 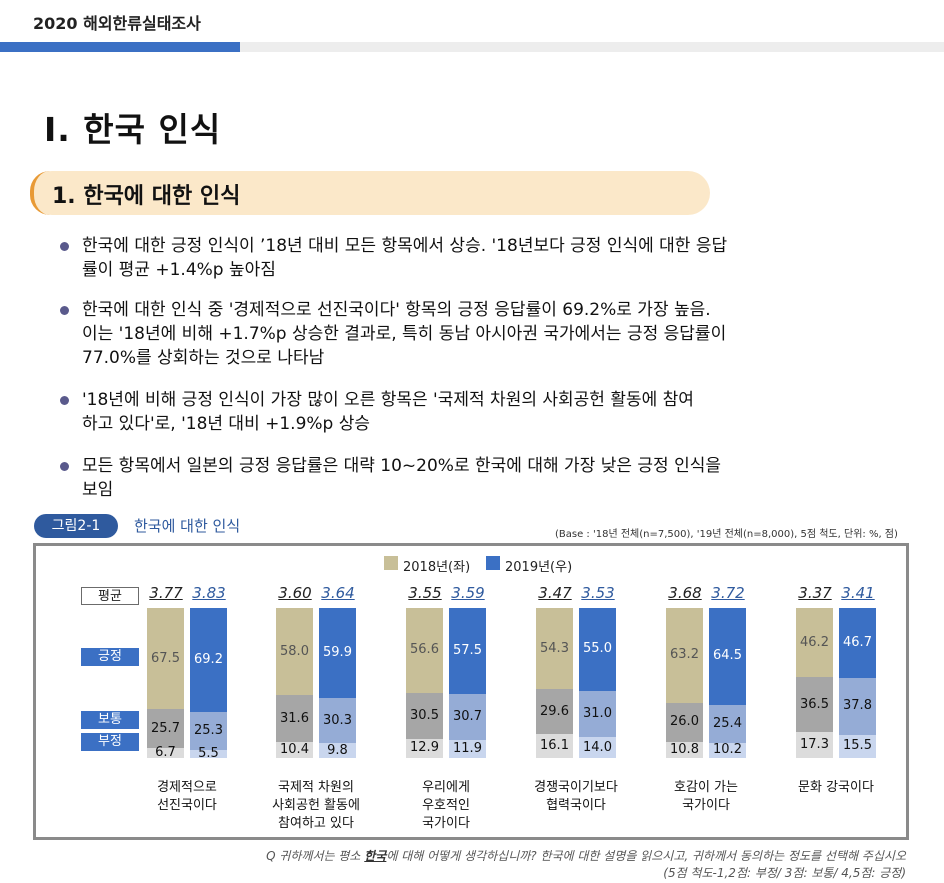 I want to click on value-label-negative: 17.3, so click(x=814, y=745).